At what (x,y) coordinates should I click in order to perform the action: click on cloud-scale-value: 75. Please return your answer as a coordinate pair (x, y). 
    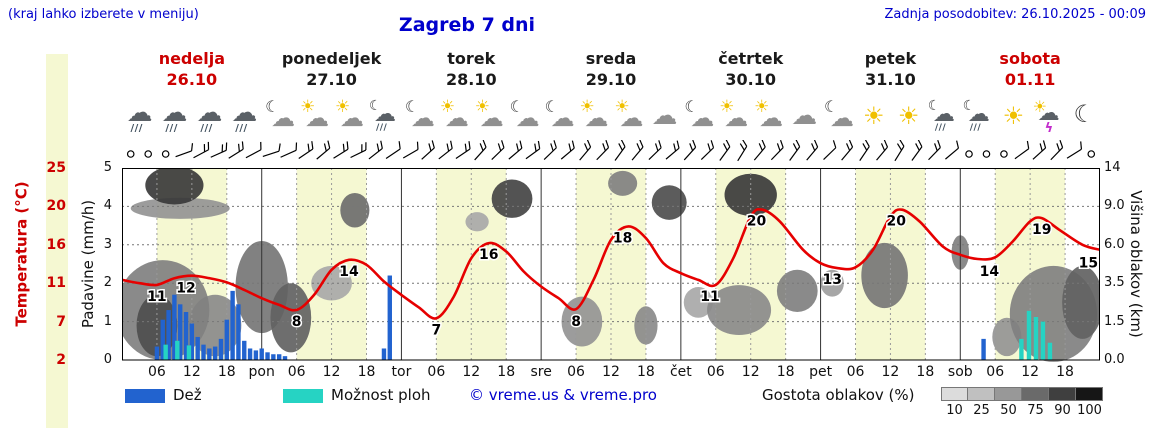
    Looking at the image, I should click on (1035, 410).